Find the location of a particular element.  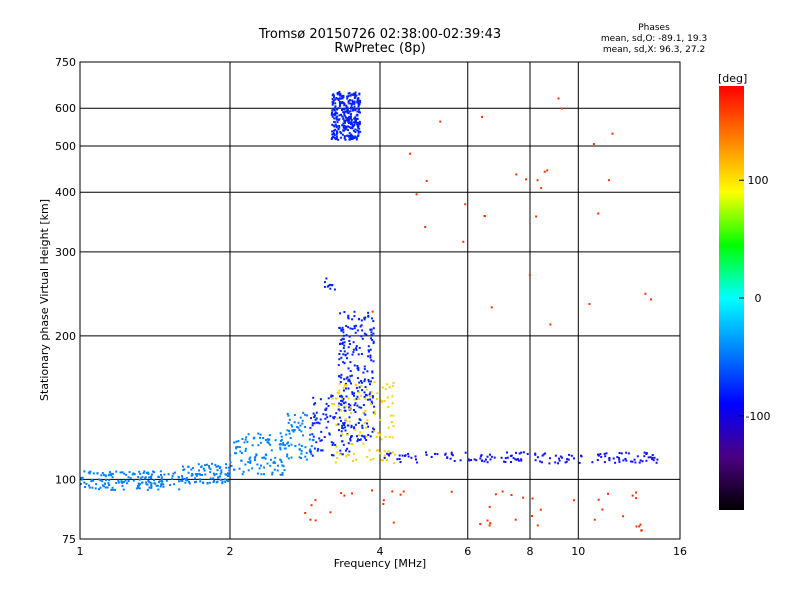

phases-o-stats: mean, sd,O: -89.1, 19.3 is located at coordinates (654, 39).